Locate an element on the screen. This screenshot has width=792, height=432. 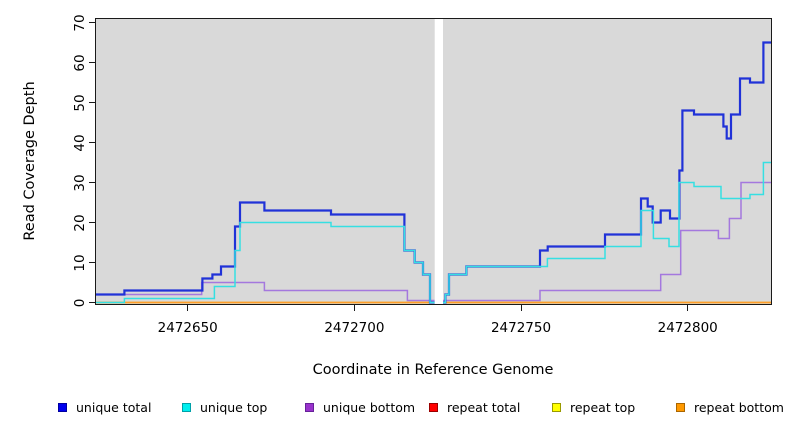
legend-item-unique-top: unique top is located at coordinates (224, 407).